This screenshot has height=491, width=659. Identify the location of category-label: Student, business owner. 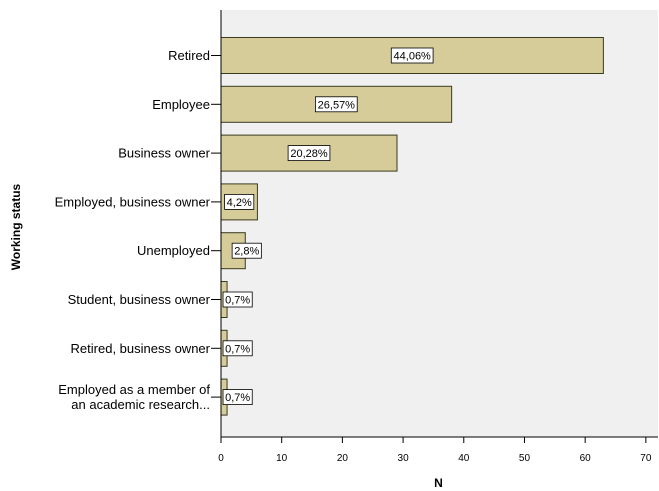
(139, 299).